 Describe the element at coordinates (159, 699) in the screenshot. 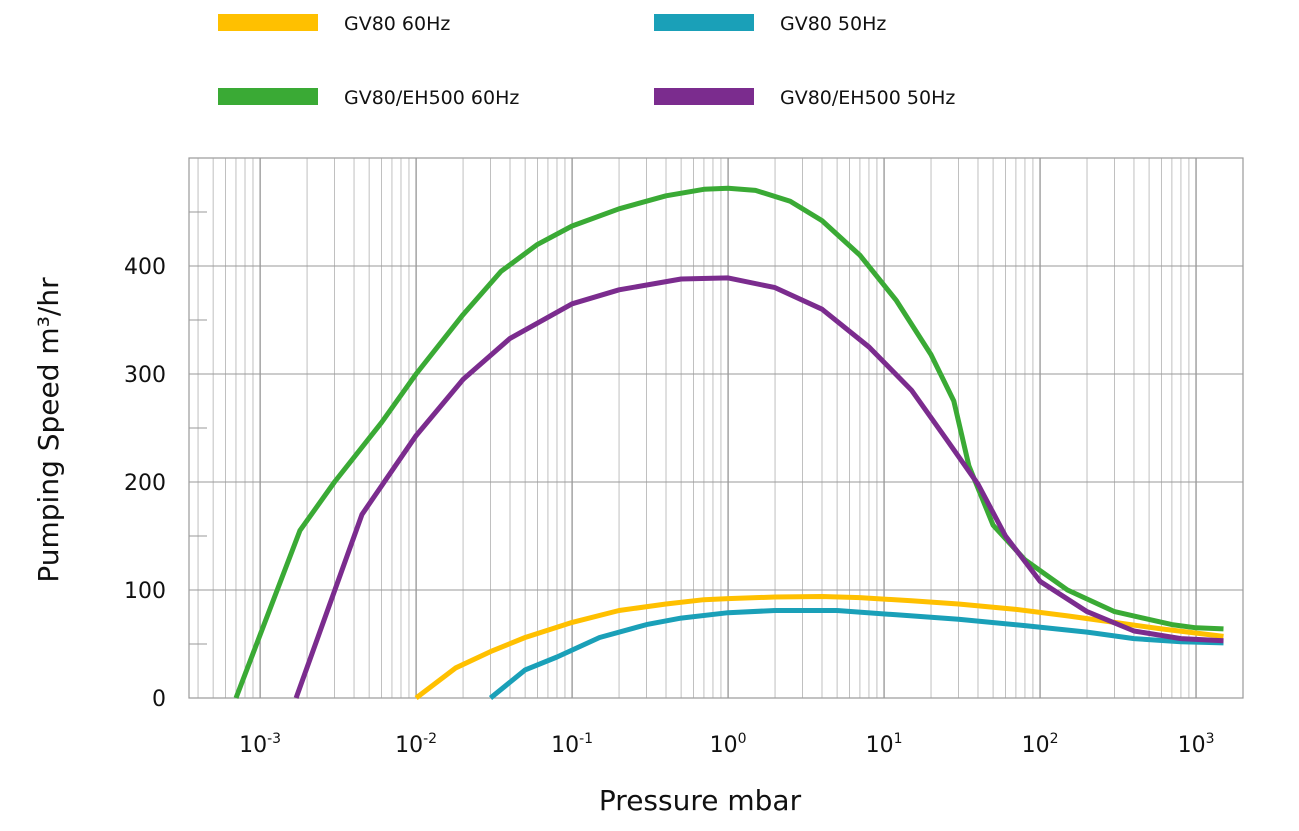

I see `y-tick-label: 0` at that location.